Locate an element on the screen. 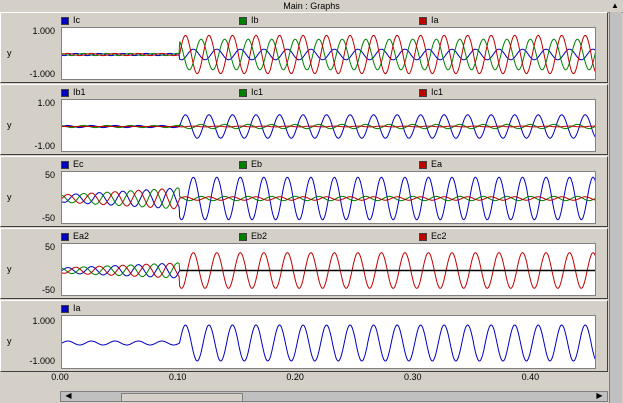 The height and width of the screenshot is (403, 623). legend-item: Ea2 is located at coordinates (75, 236).